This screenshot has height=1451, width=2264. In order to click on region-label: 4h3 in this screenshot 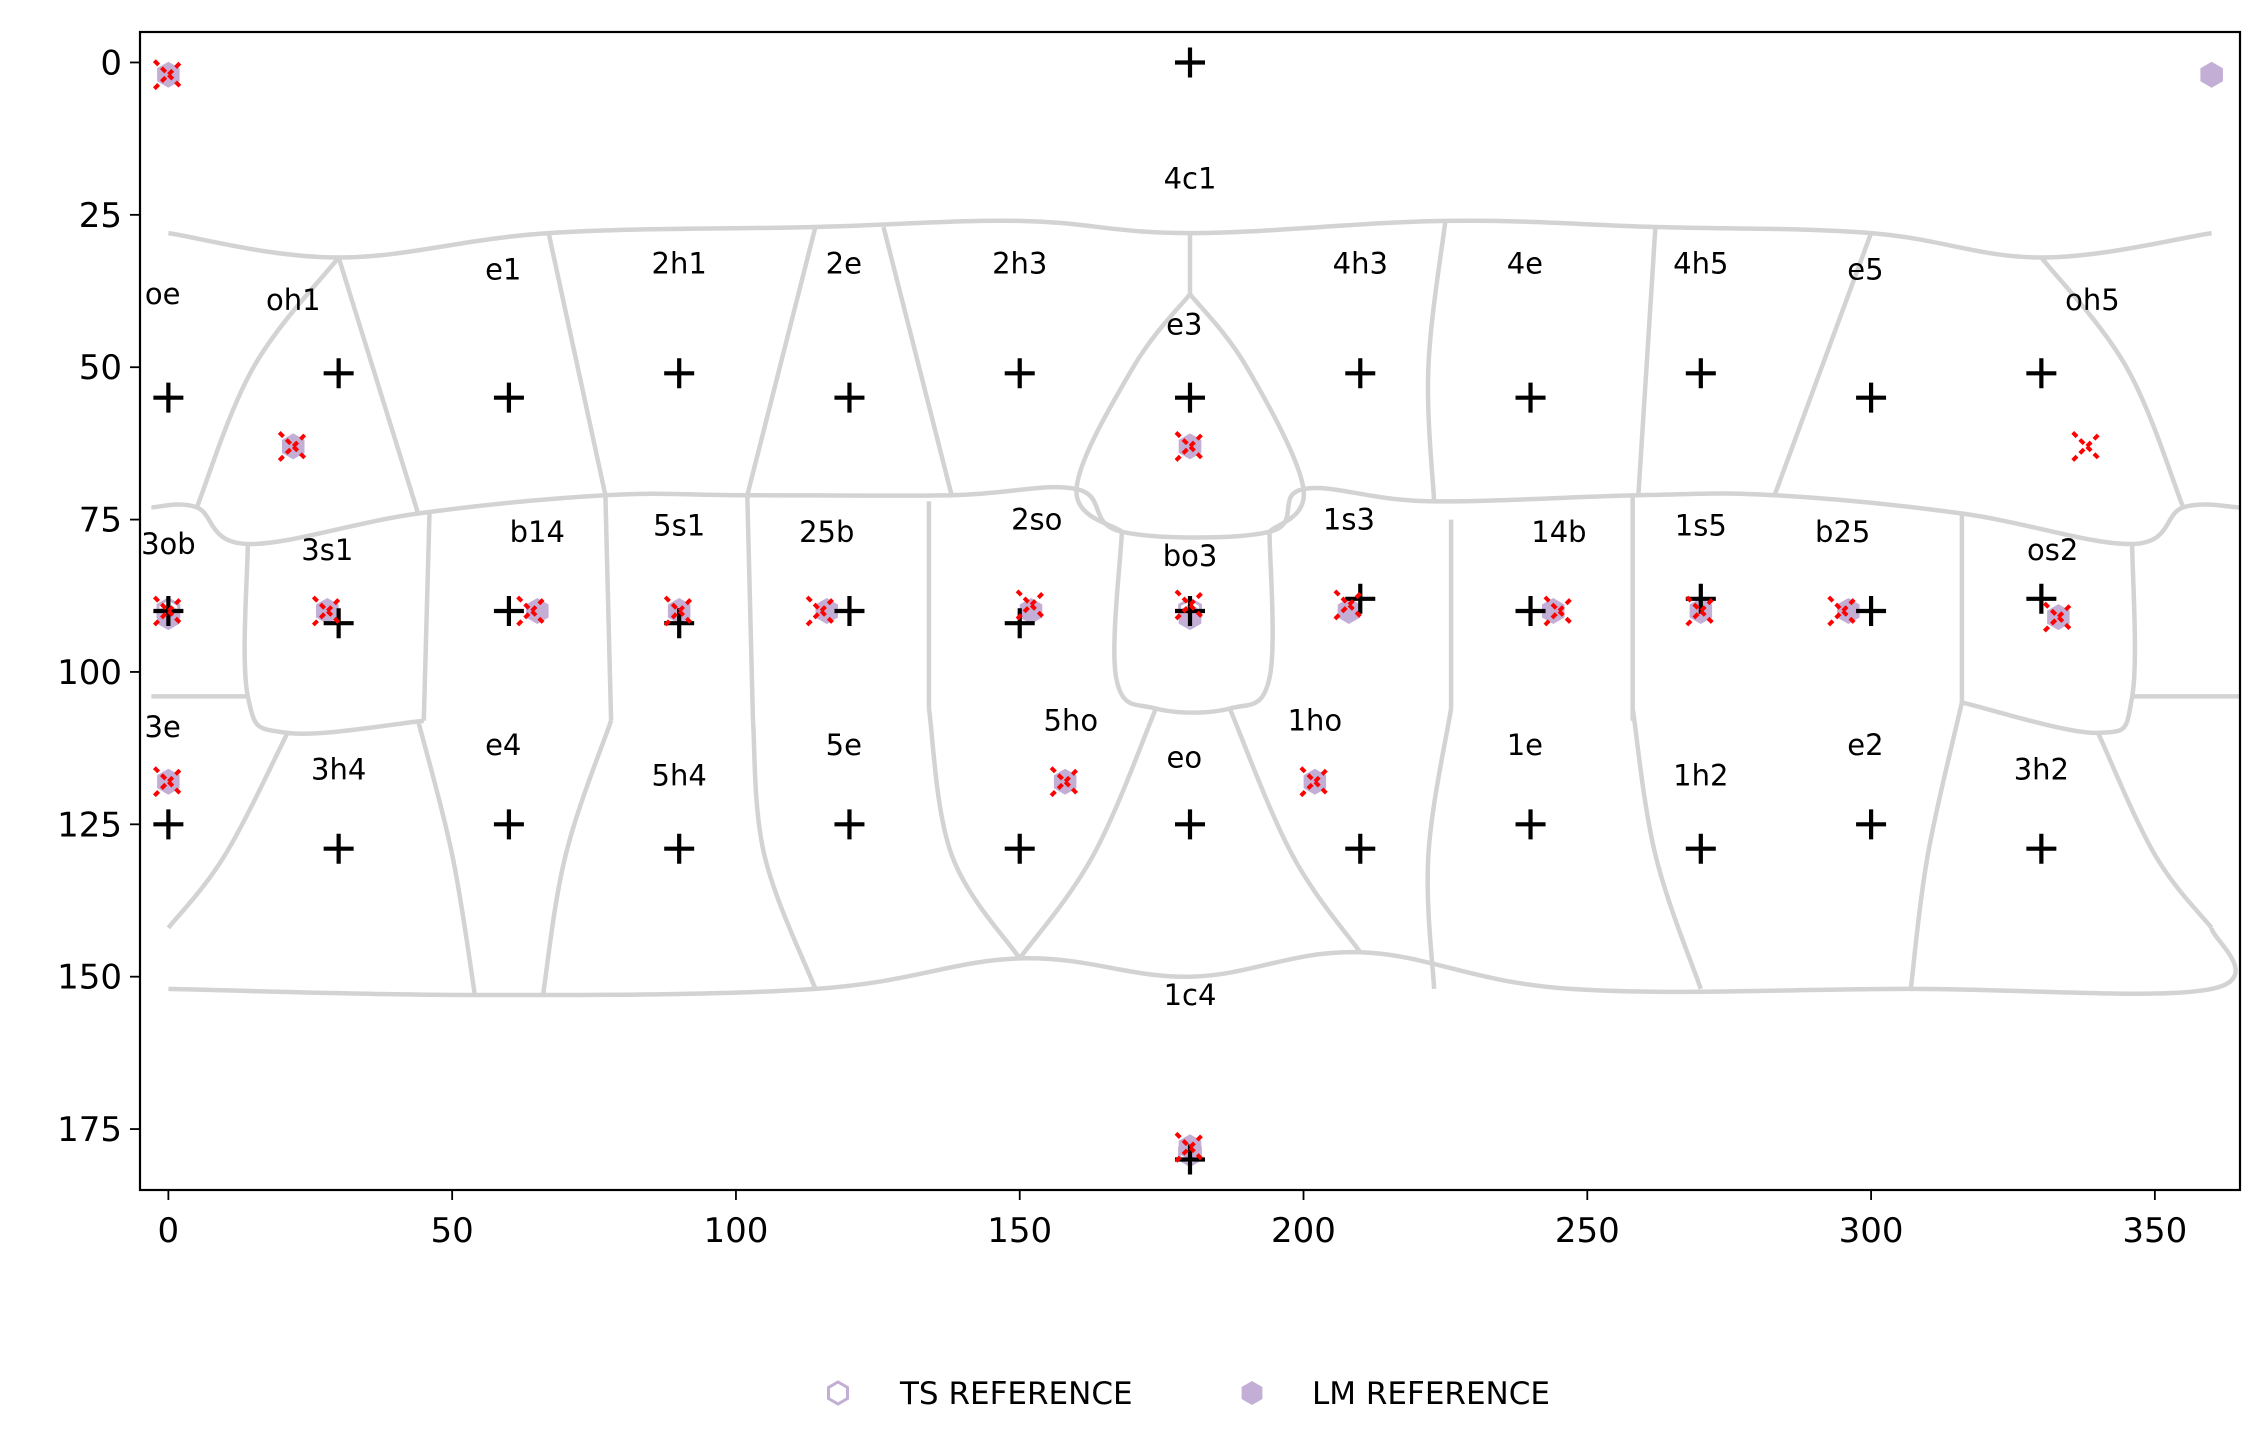, I will do `click(1360, 264)`.